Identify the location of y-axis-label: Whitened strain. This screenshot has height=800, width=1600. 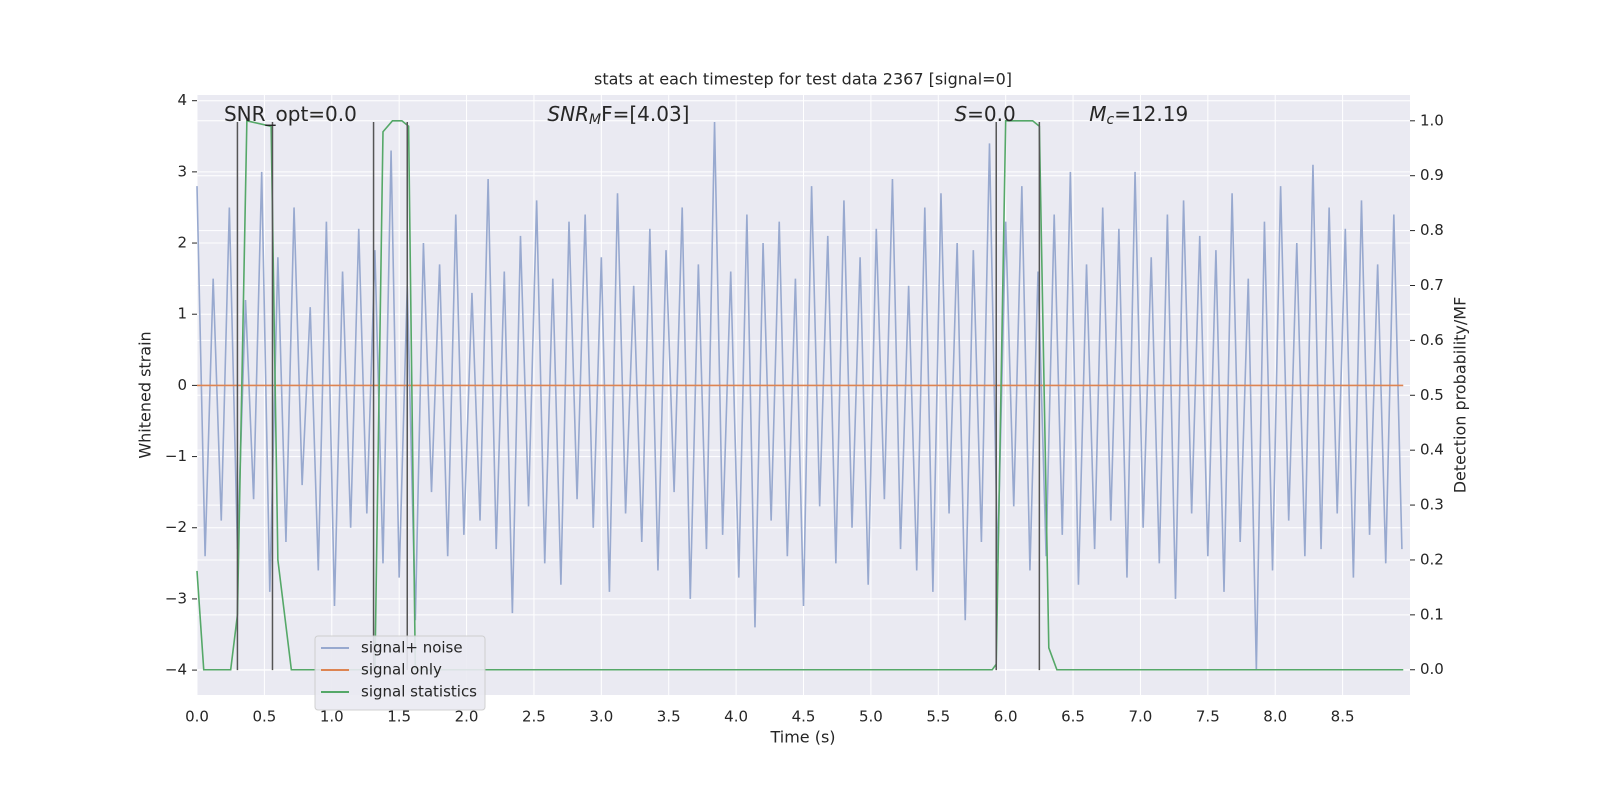
(145, 394).